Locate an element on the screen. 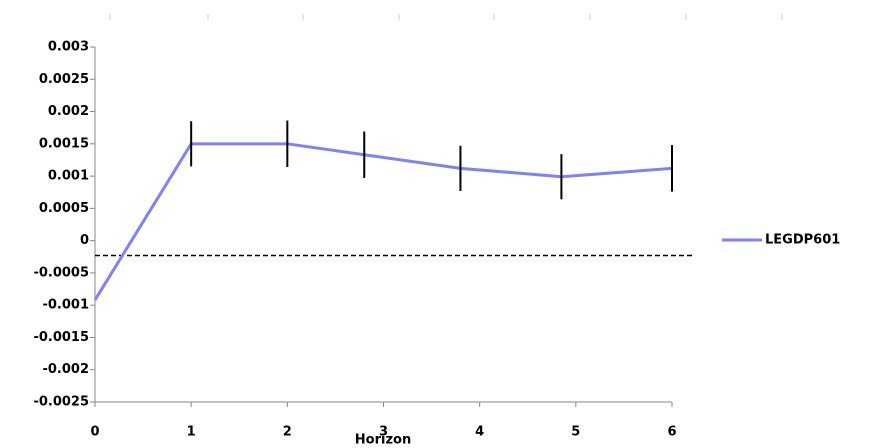  y-tick-label: 0.003 is located at coordinates (68, 47).